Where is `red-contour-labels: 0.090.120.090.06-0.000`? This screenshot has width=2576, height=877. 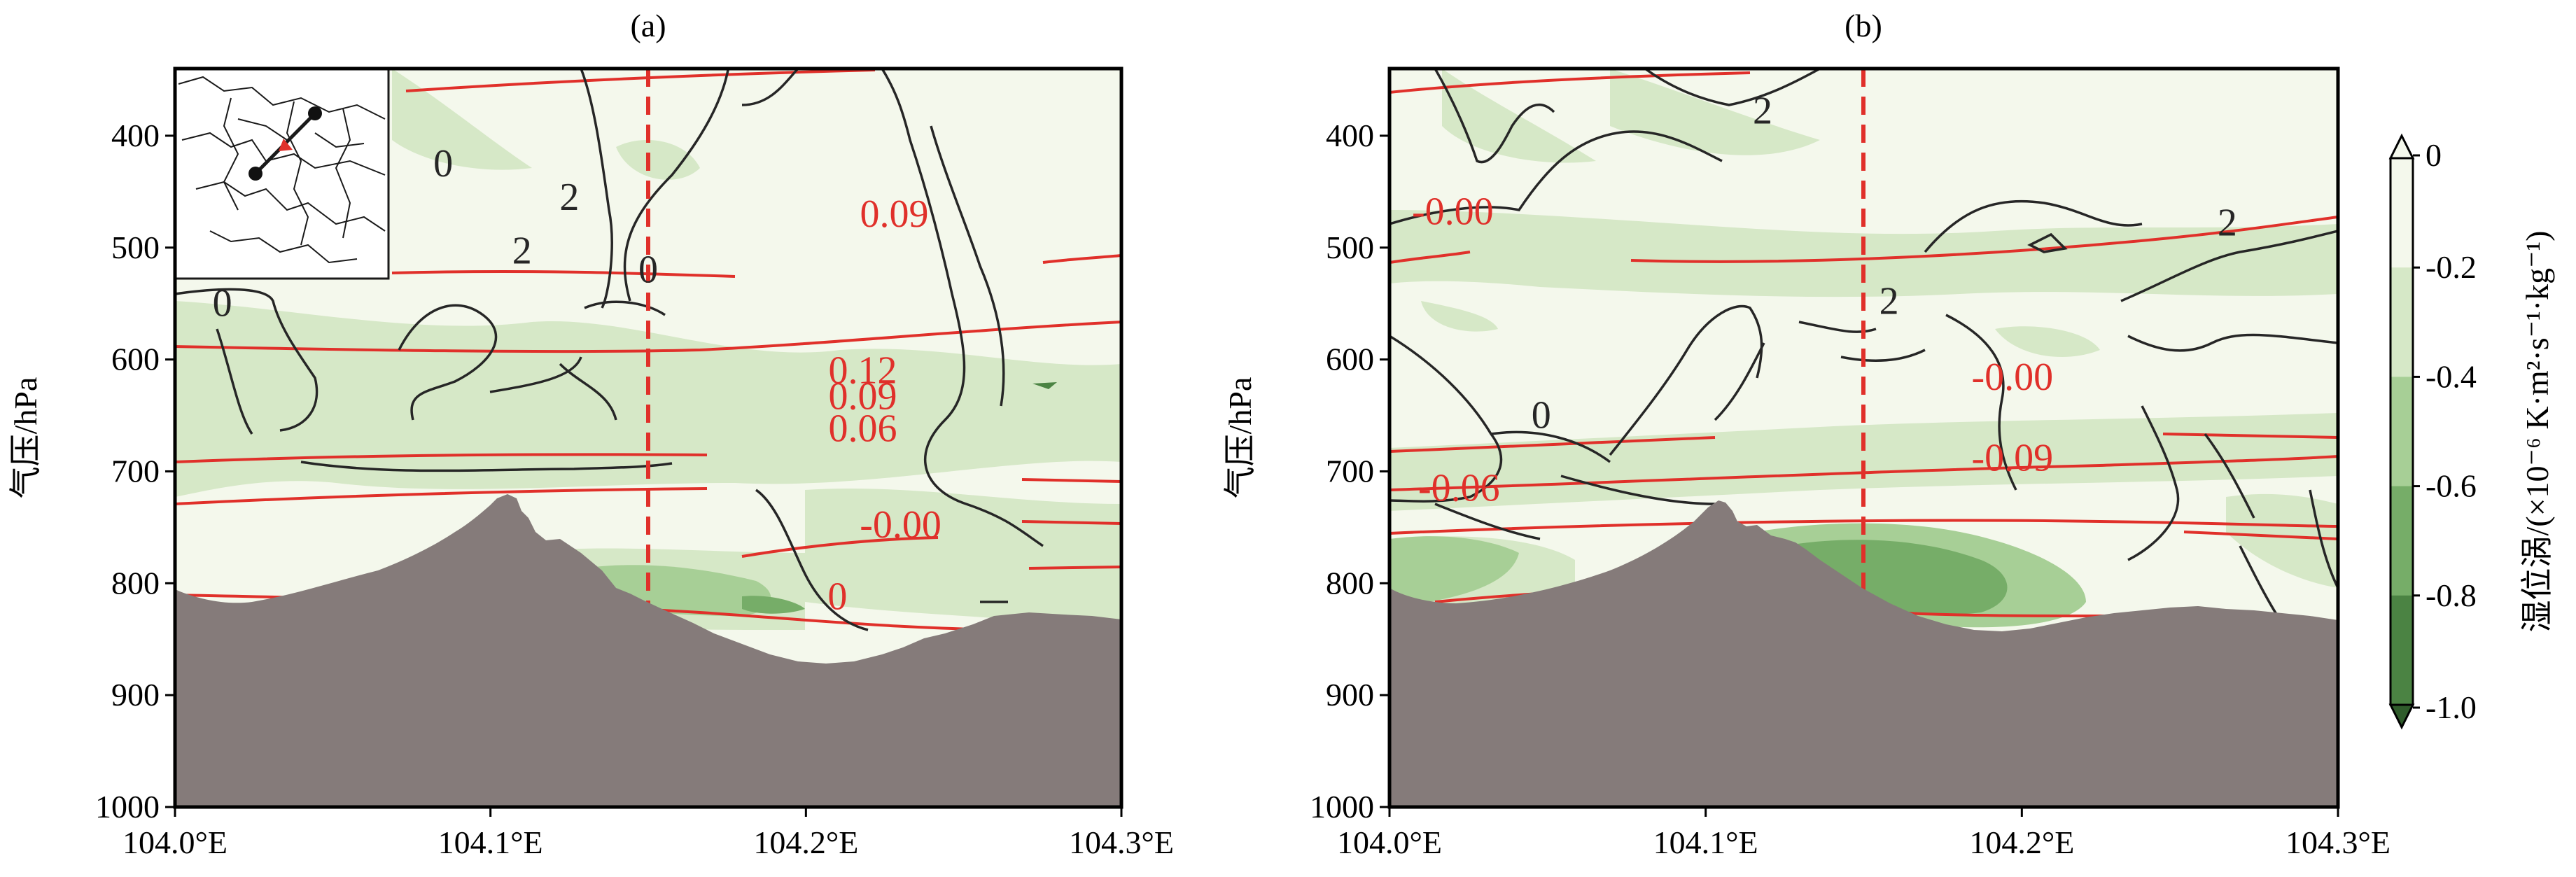
red-contour-labels: 0.090.120.090.06-0.000 is located at coordinates (884, 405).